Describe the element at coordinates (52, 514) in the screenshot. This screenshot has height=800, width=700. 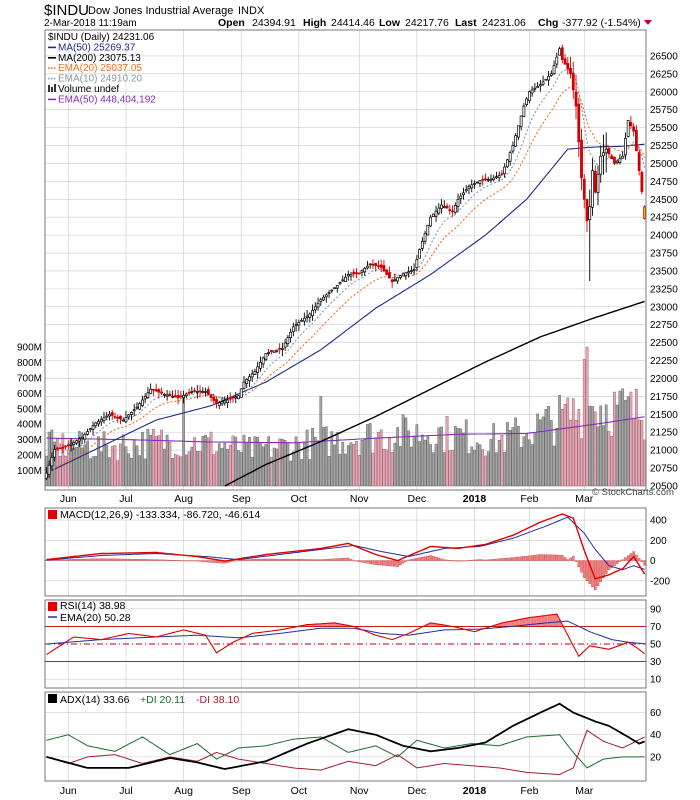
I see `macd-legend-swatch` at that location.